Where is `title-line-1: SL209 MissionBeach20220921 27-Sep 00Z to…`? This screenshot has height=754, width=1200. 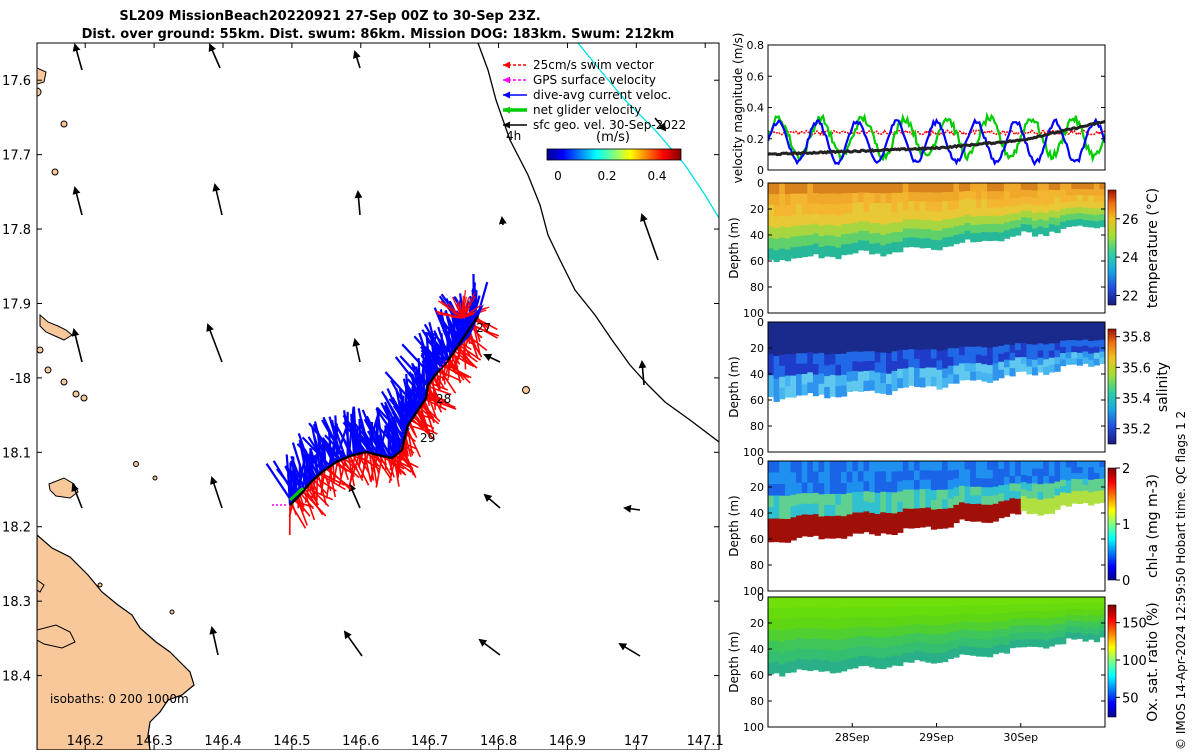 title-line-1: SL209 MissionBeach20220921 27-Sep 00Z to… is located at coordinates (329, 16).